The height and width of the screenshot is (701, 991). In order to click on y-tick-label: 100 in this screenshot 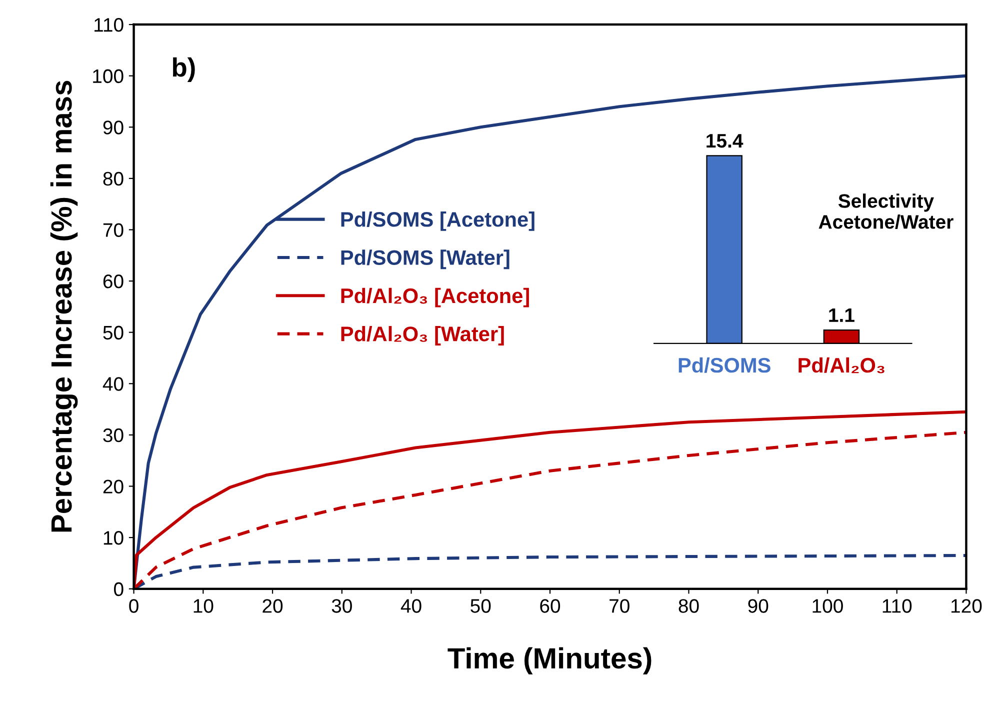, I will do `click(108, 76)`.